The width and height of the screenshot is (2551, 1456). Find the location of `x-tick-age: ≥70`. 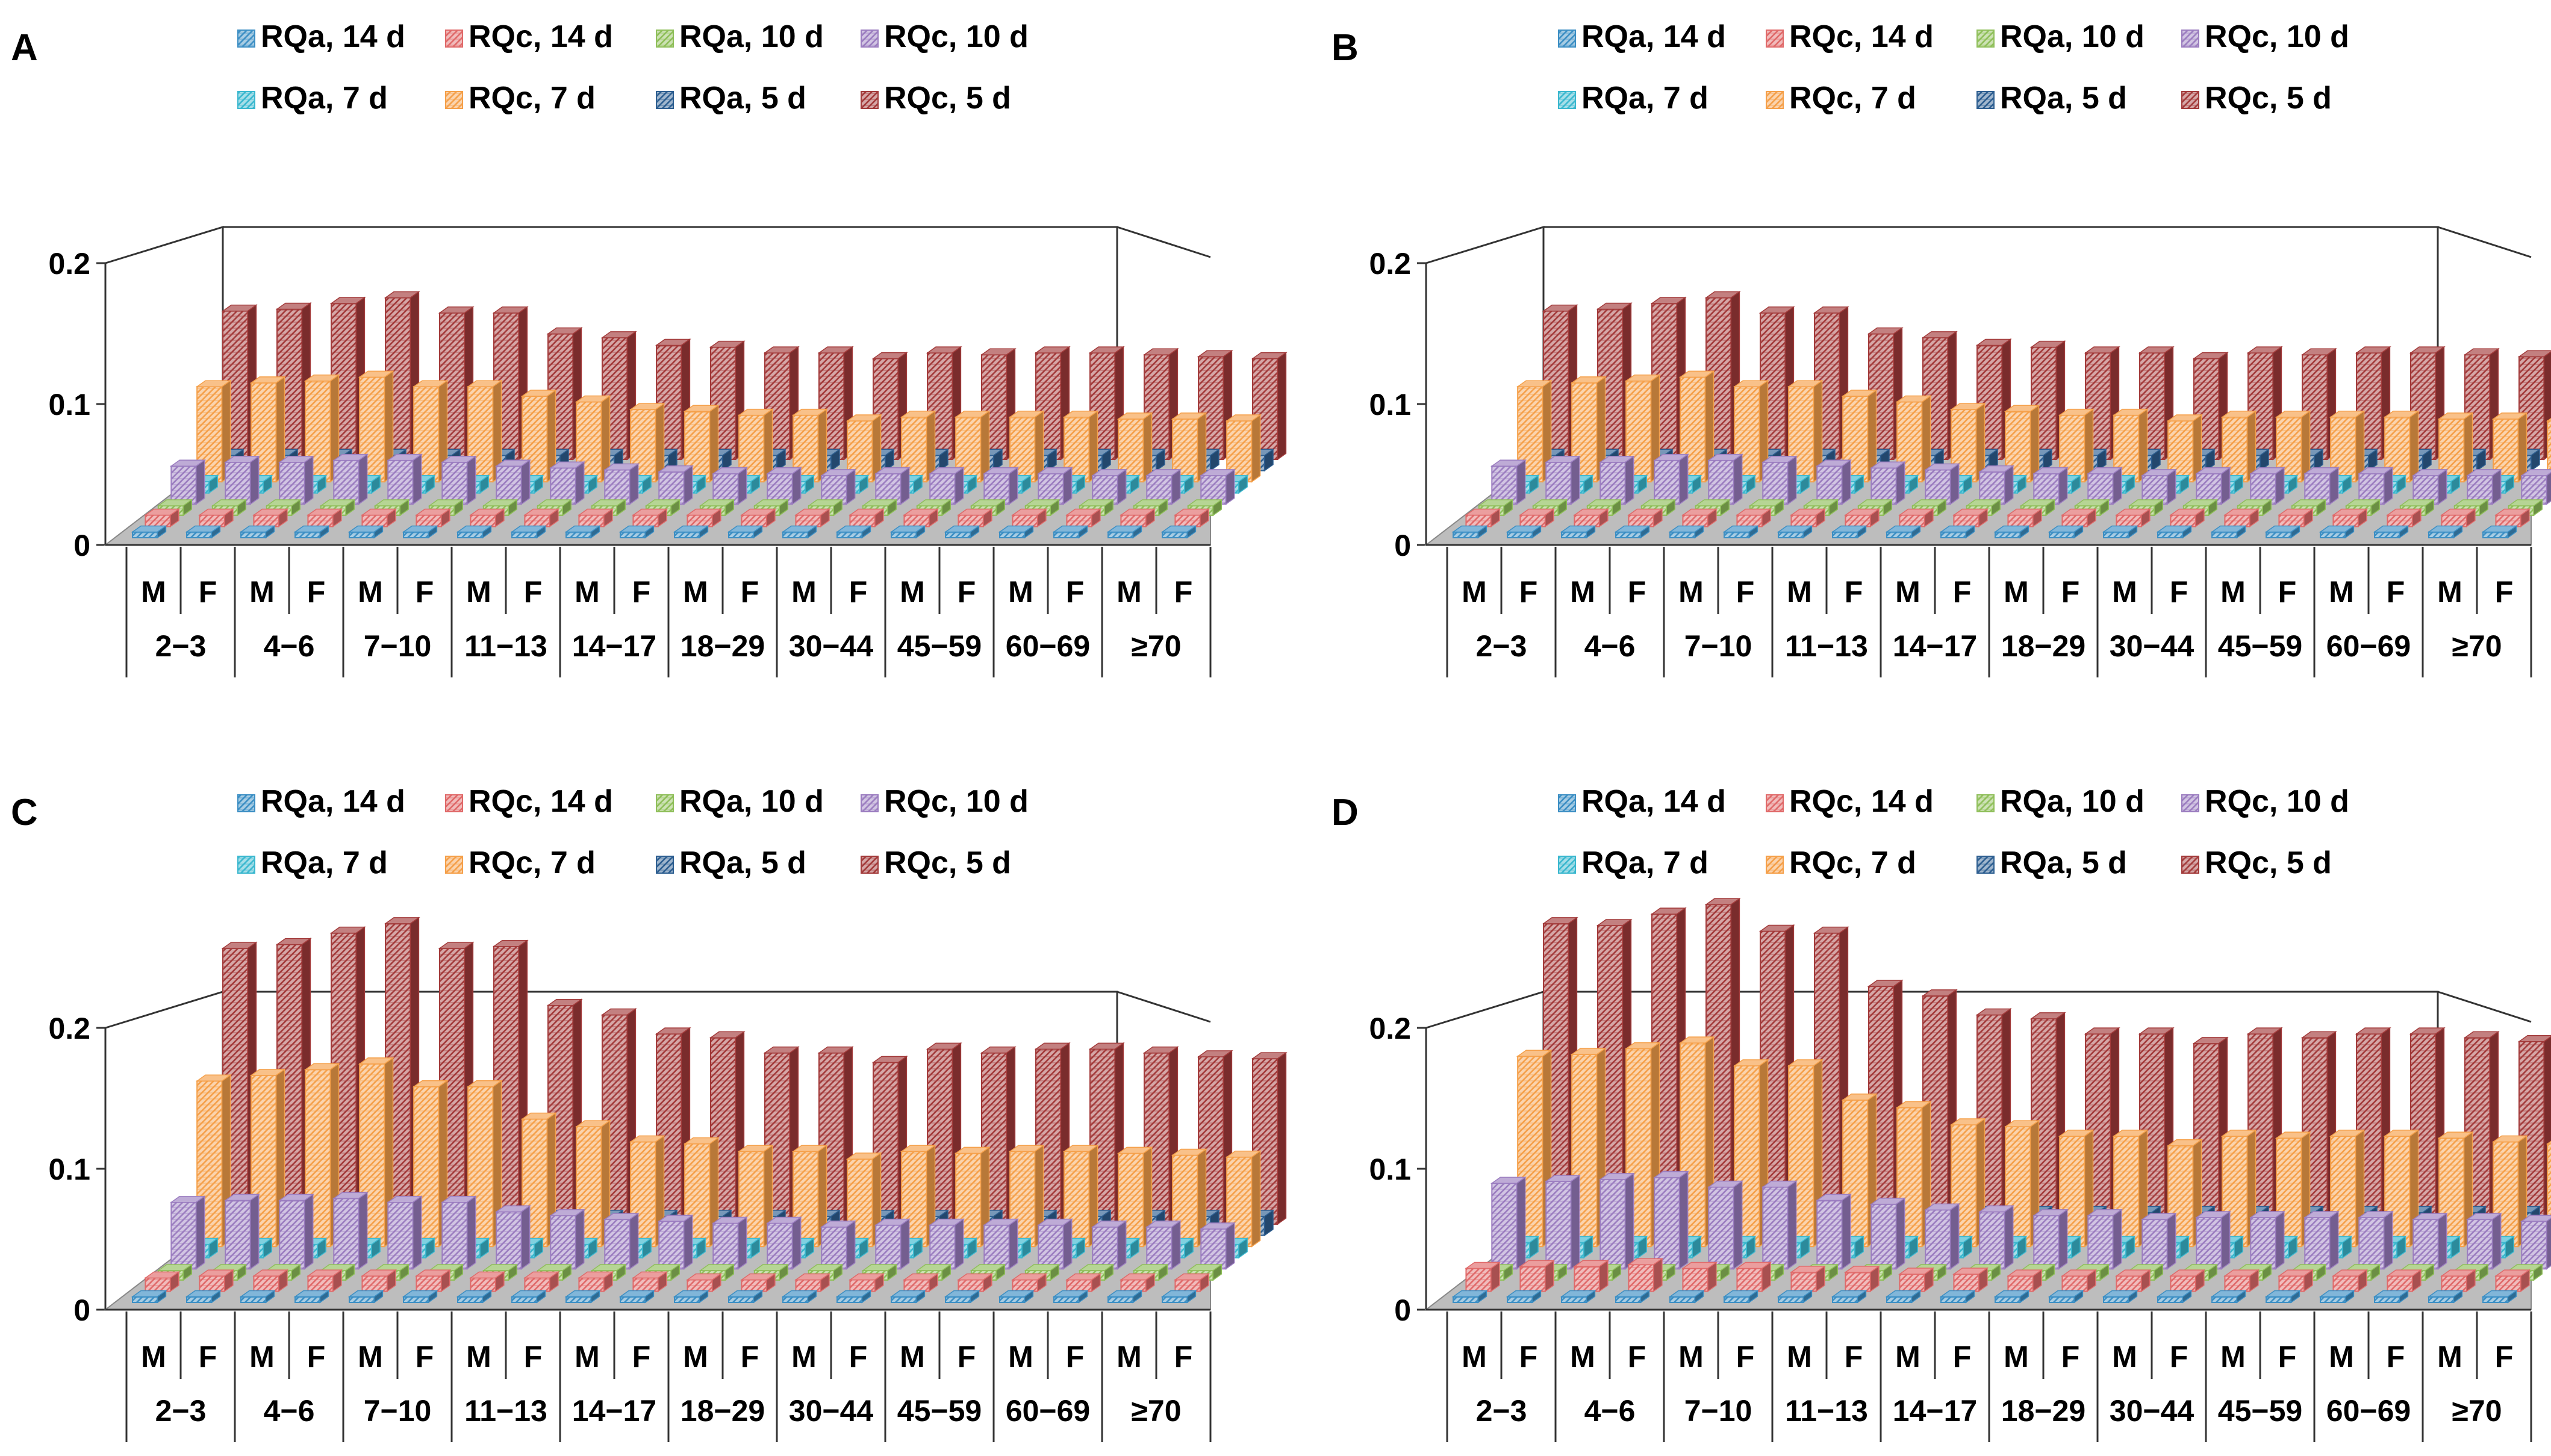

x-tick-age: ≥70 is located at coordinates (2477, 646).